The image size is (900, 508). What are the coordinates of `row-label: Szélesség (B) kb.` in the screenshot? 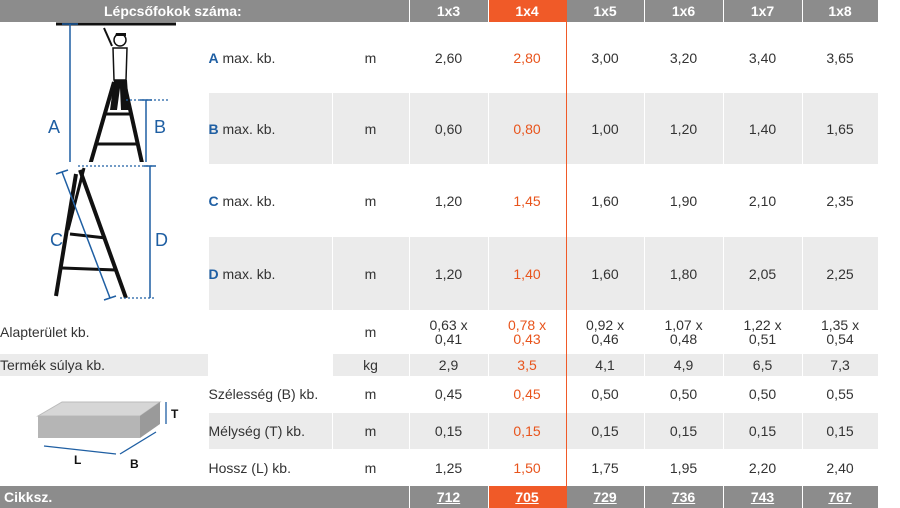 It's located at (270, 394).